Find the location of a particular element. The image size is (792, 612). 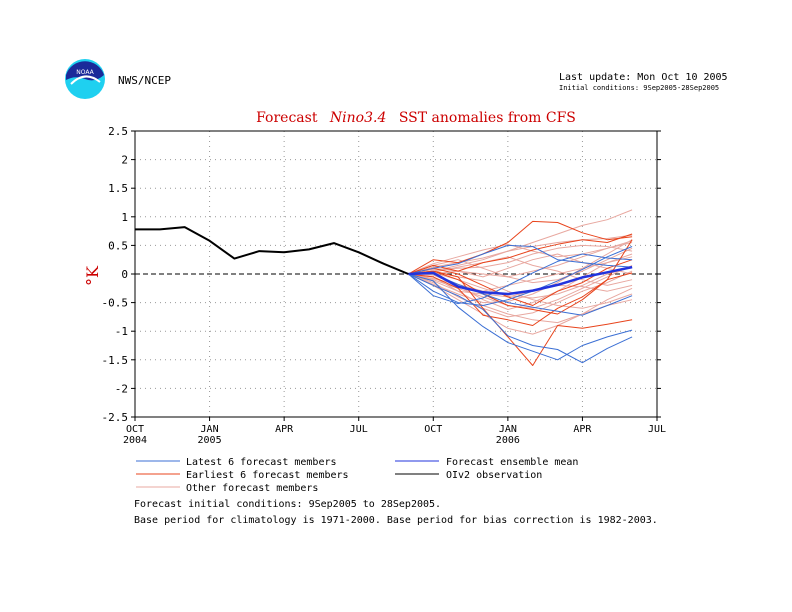

noaa-logo-top-half is located at coordinates (85, 71).